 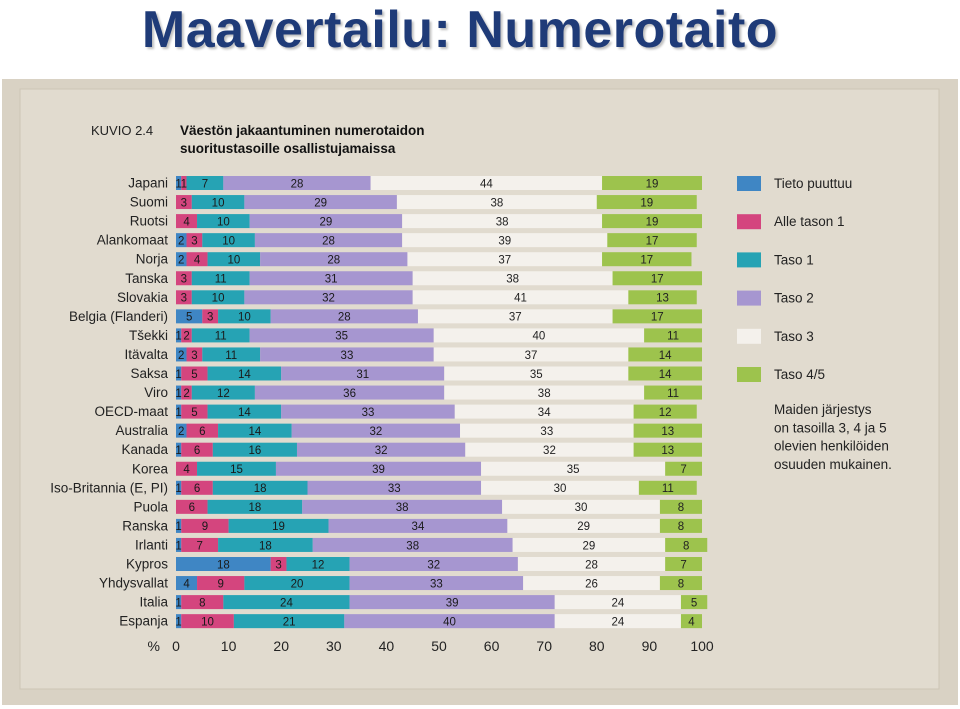 I want to click on data-label: 44, so click(x=486, y=184).